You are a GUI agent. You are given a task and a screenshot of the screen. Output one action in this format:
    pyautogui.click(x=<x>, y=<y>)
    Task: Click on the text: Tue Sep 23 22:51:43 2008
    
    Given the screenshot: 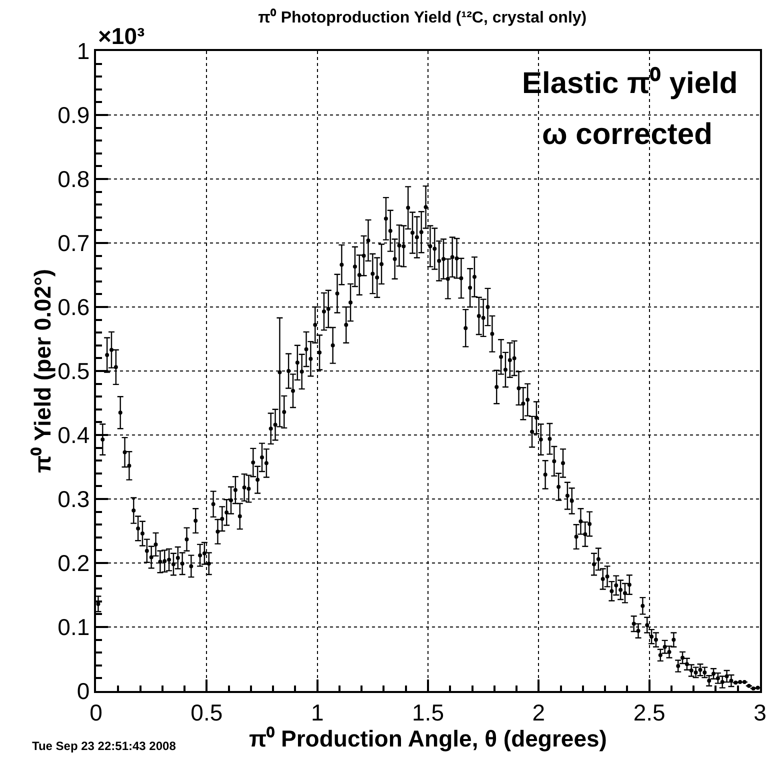 What is the action you would take?
    pyautogui.click(x=104, y=746)
    